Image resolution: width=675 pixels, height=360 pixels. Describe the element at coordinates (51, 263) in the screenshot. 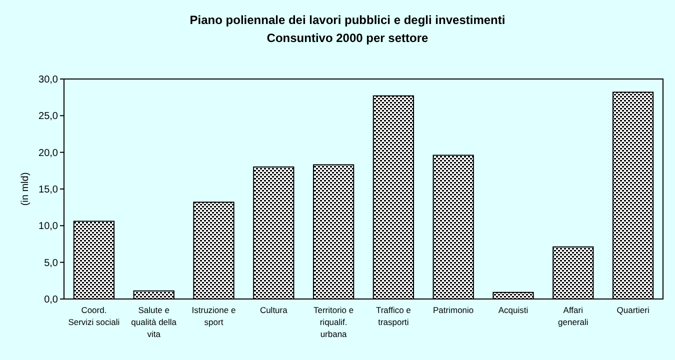

I see `y-tick-label: 5,0` at that location.